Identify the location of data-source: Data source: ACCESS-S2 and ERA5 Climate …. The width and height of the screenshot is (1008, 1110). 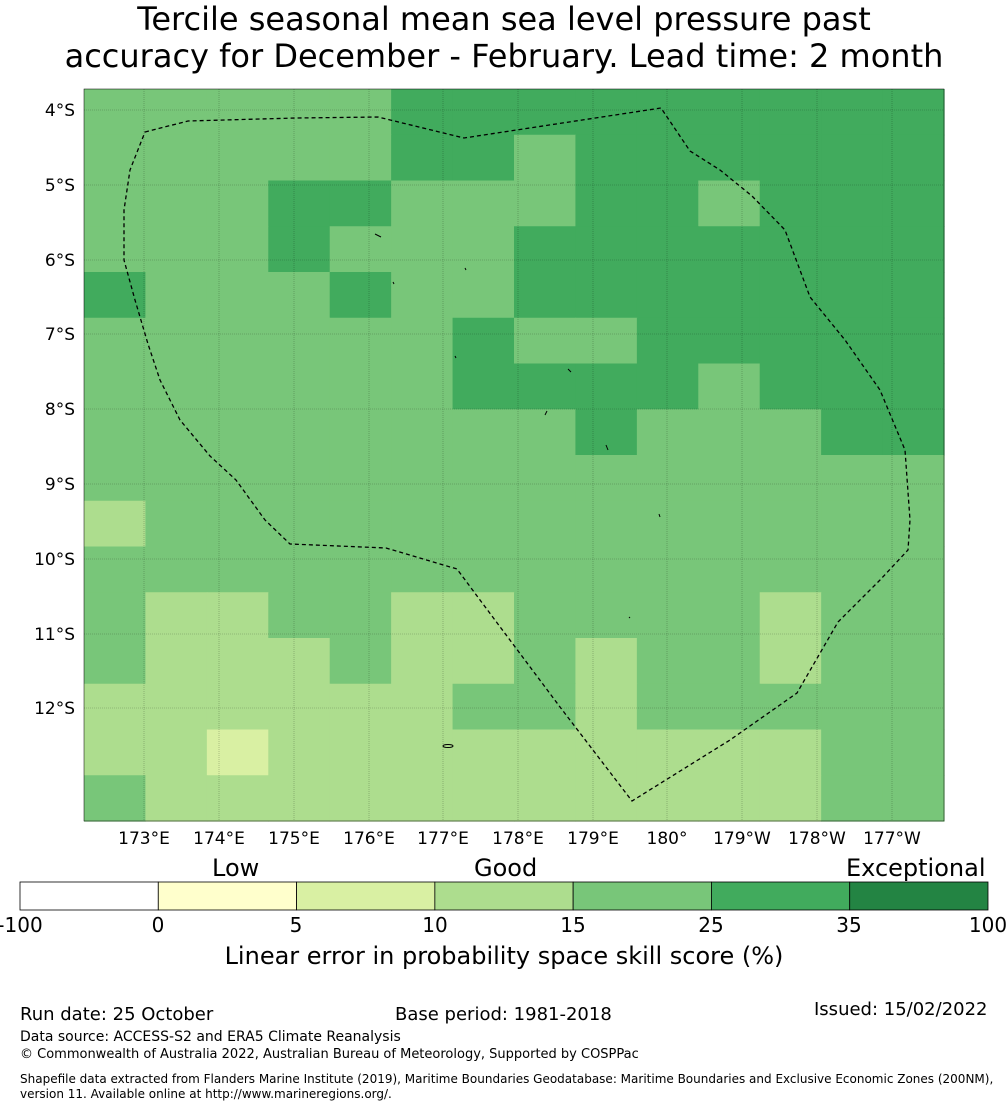
(210, 1037).